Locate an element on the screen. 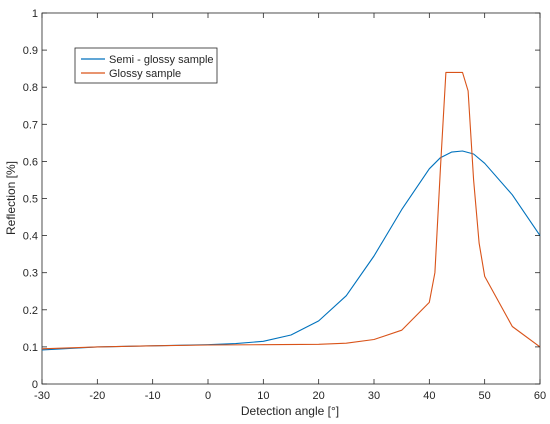 Image resolution: width=550 pixels, height=424 pixels. y-tick-label: 0.3 is located at coordinates (30, 274).